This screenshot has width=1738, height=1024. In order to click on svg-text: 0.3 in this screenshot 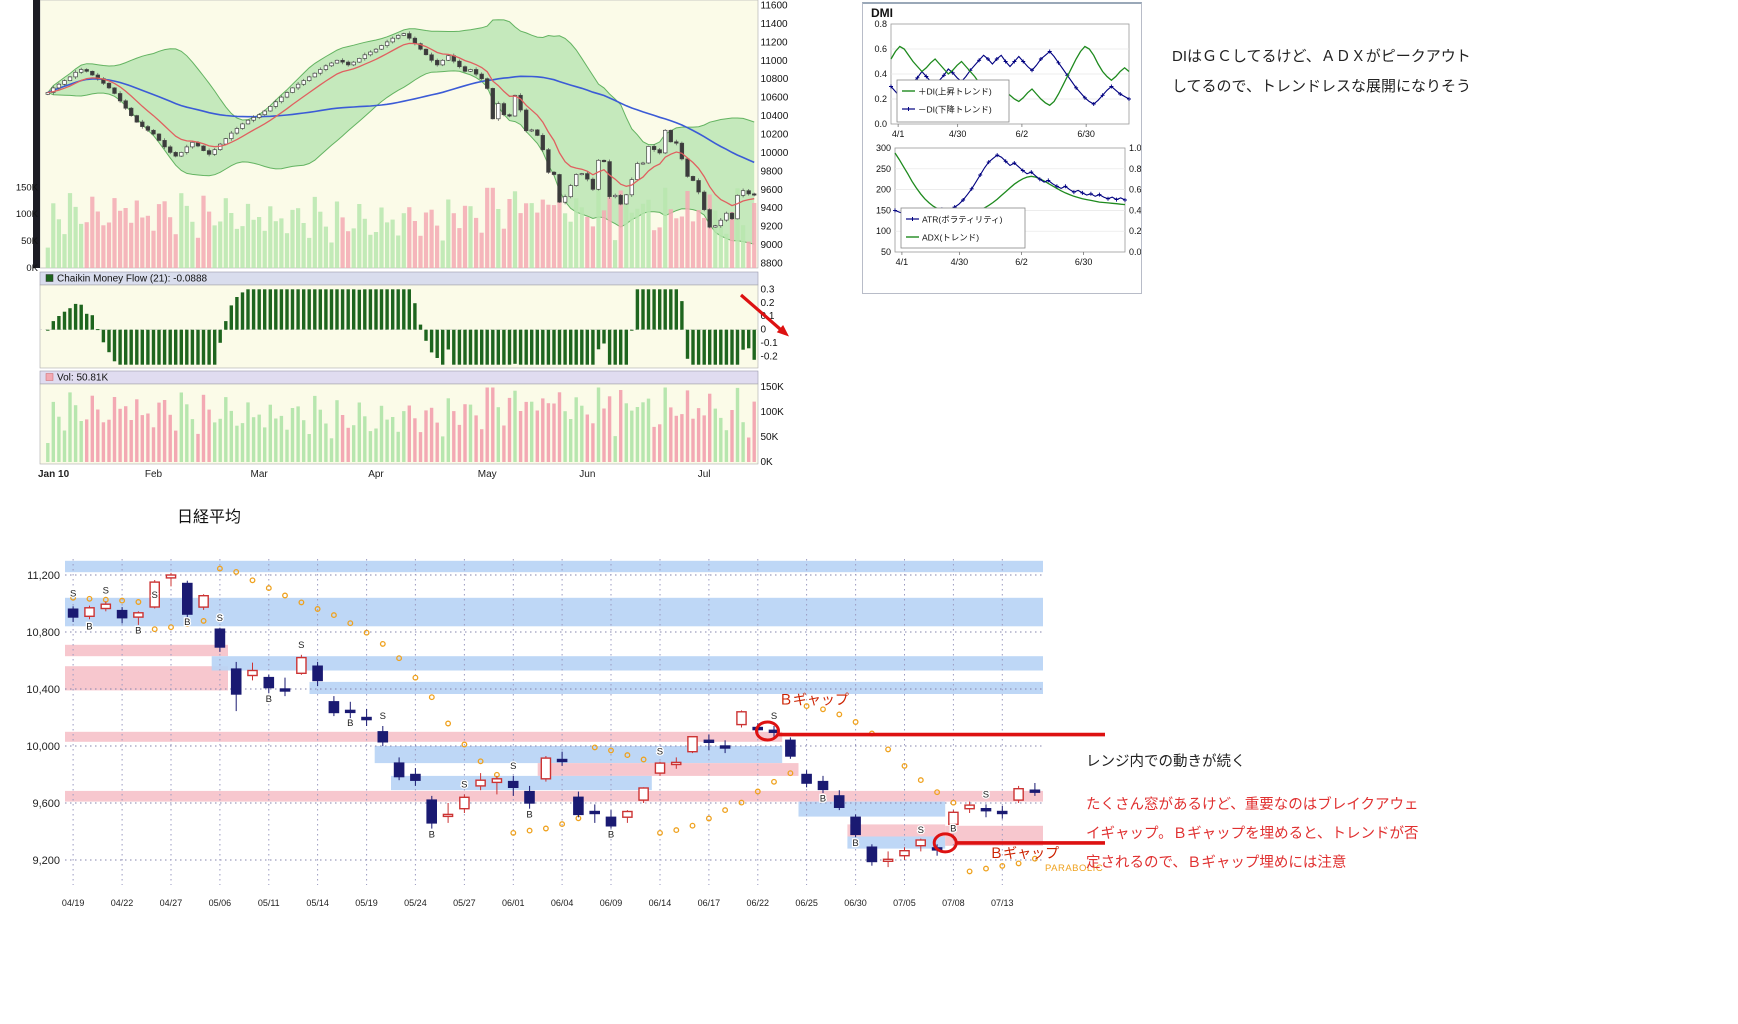, I will do `click(768, 289)`.